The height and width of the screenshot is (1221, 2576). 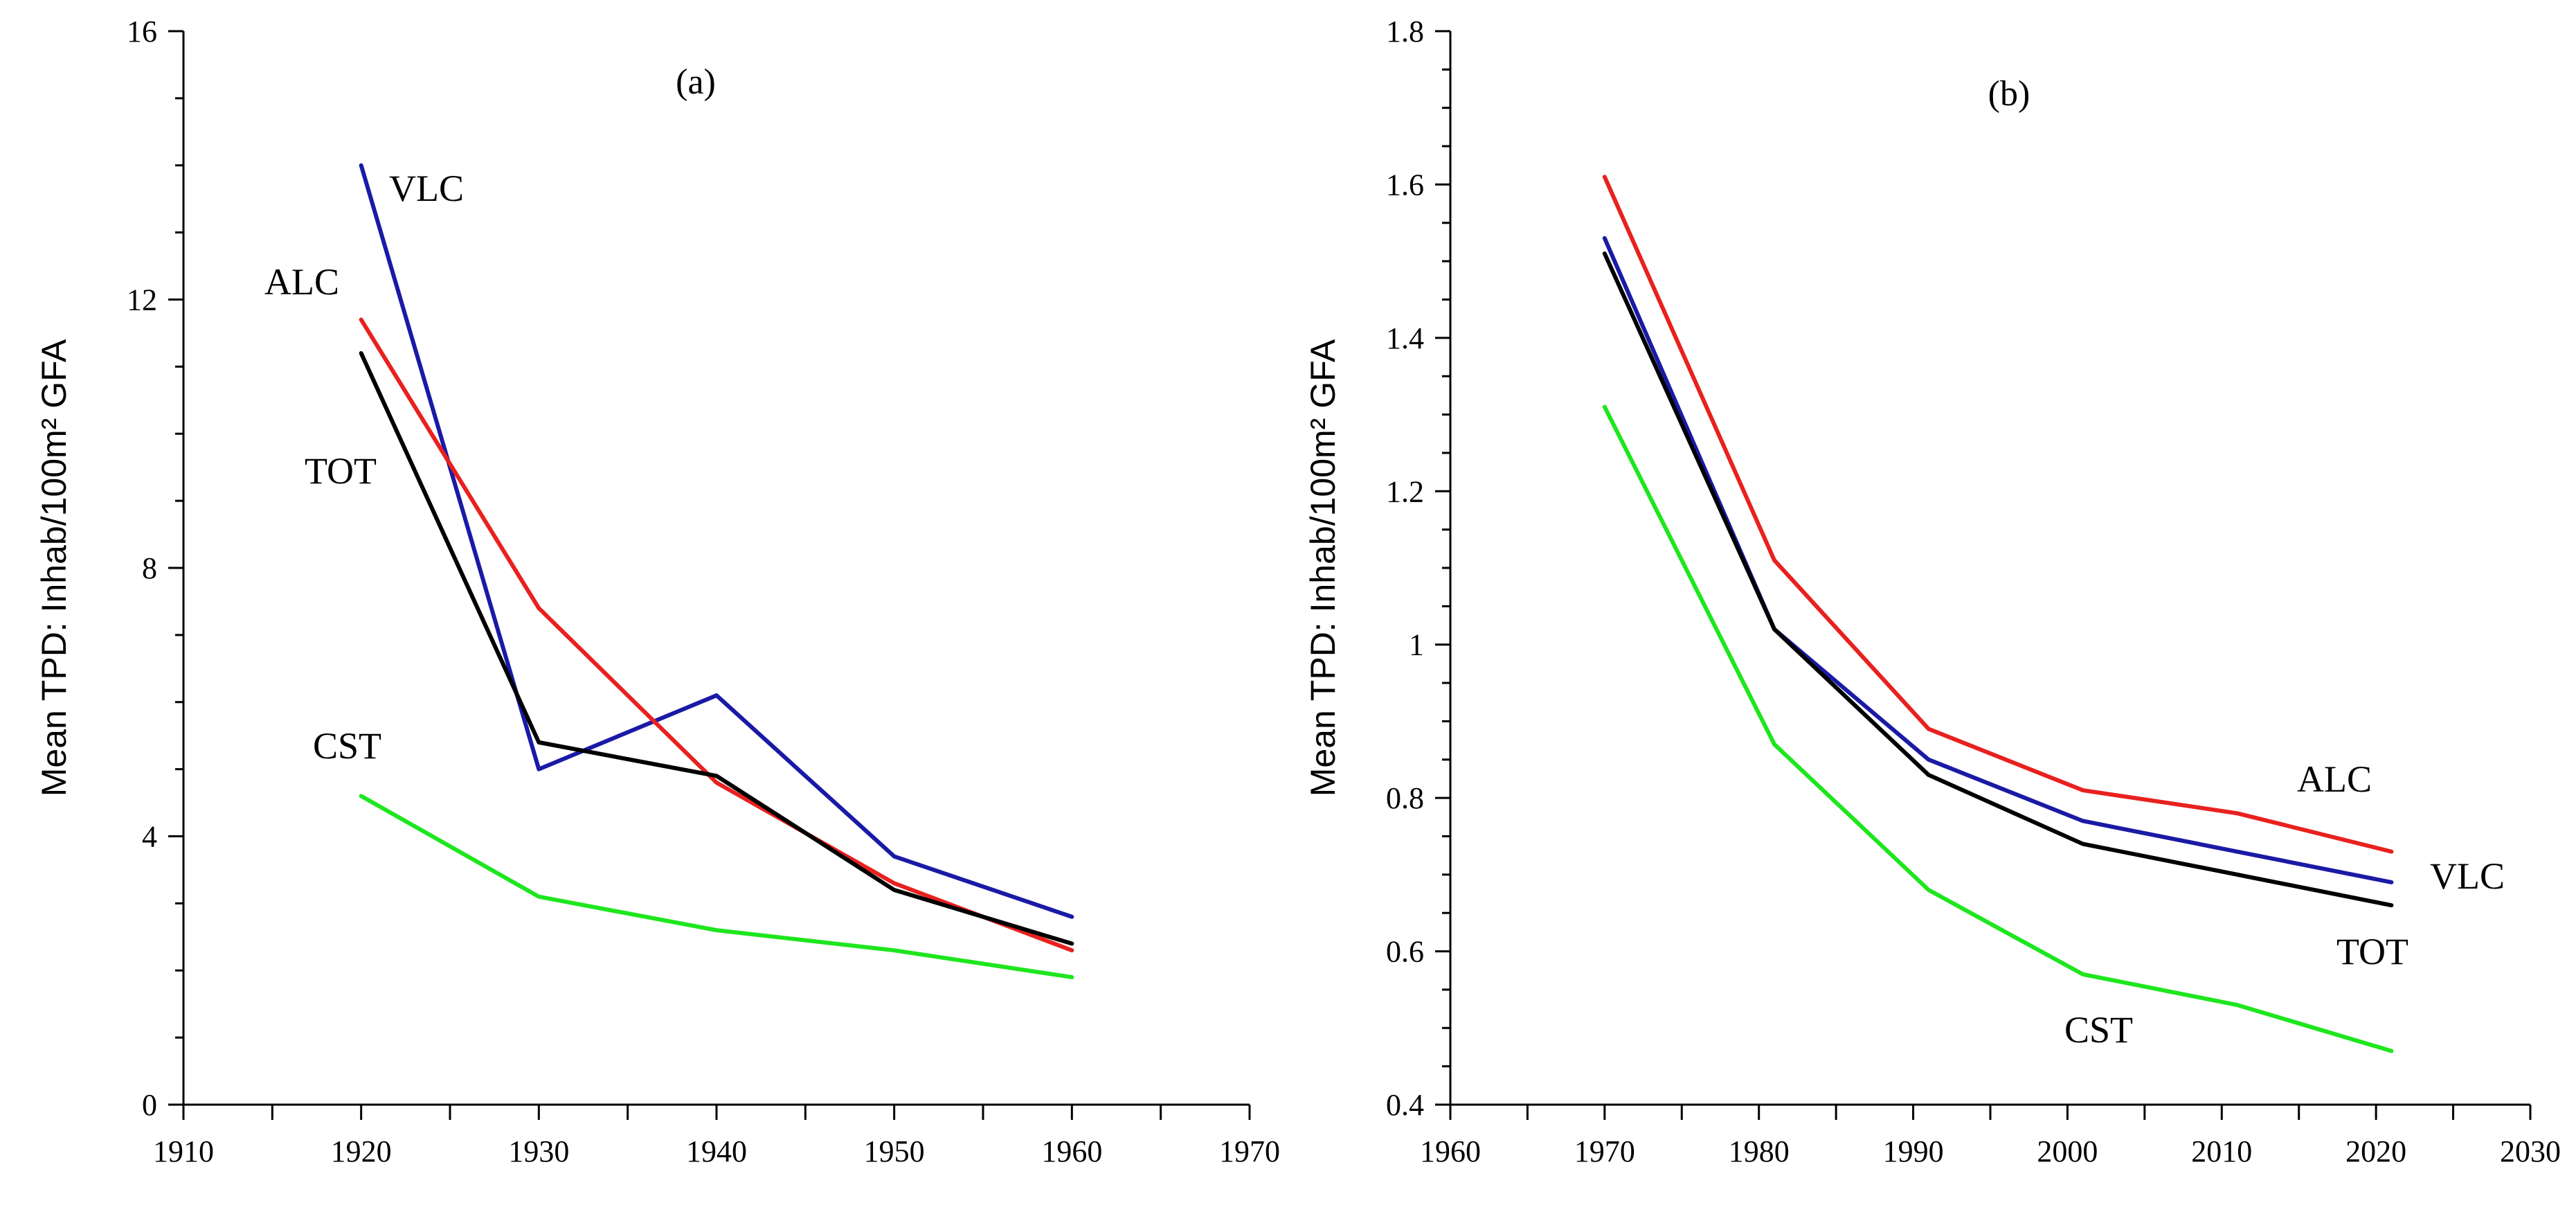 What do you see at coordinates (301, 282) in the screenshot?
I see `panel-a-label-alc: ALC` at bounding box center [301, 282].